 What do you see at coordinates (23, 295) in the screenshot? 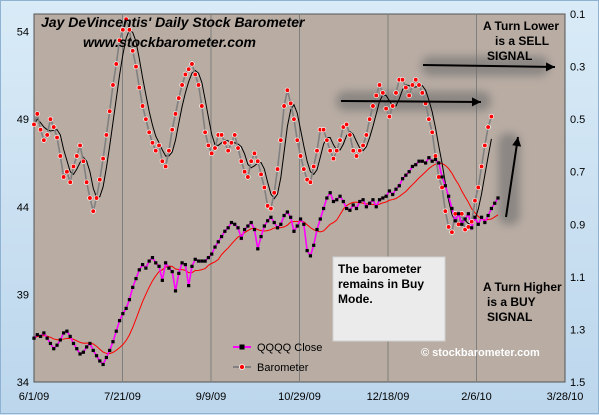
I see `left-tick-label: 39` at bounding box center [23, 295].